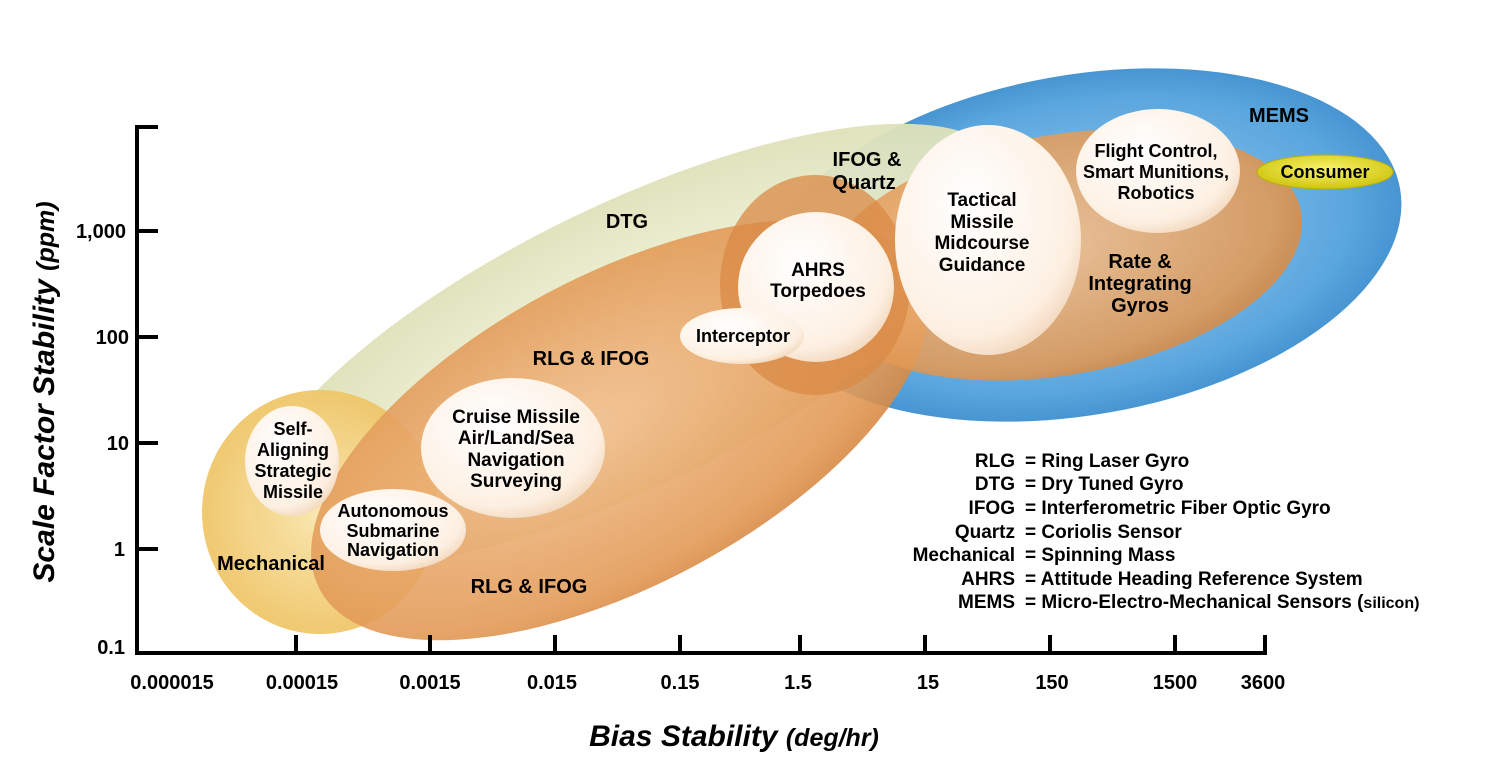  I want to click on autonomous-label-line3: Navigation, so click(393, 550).